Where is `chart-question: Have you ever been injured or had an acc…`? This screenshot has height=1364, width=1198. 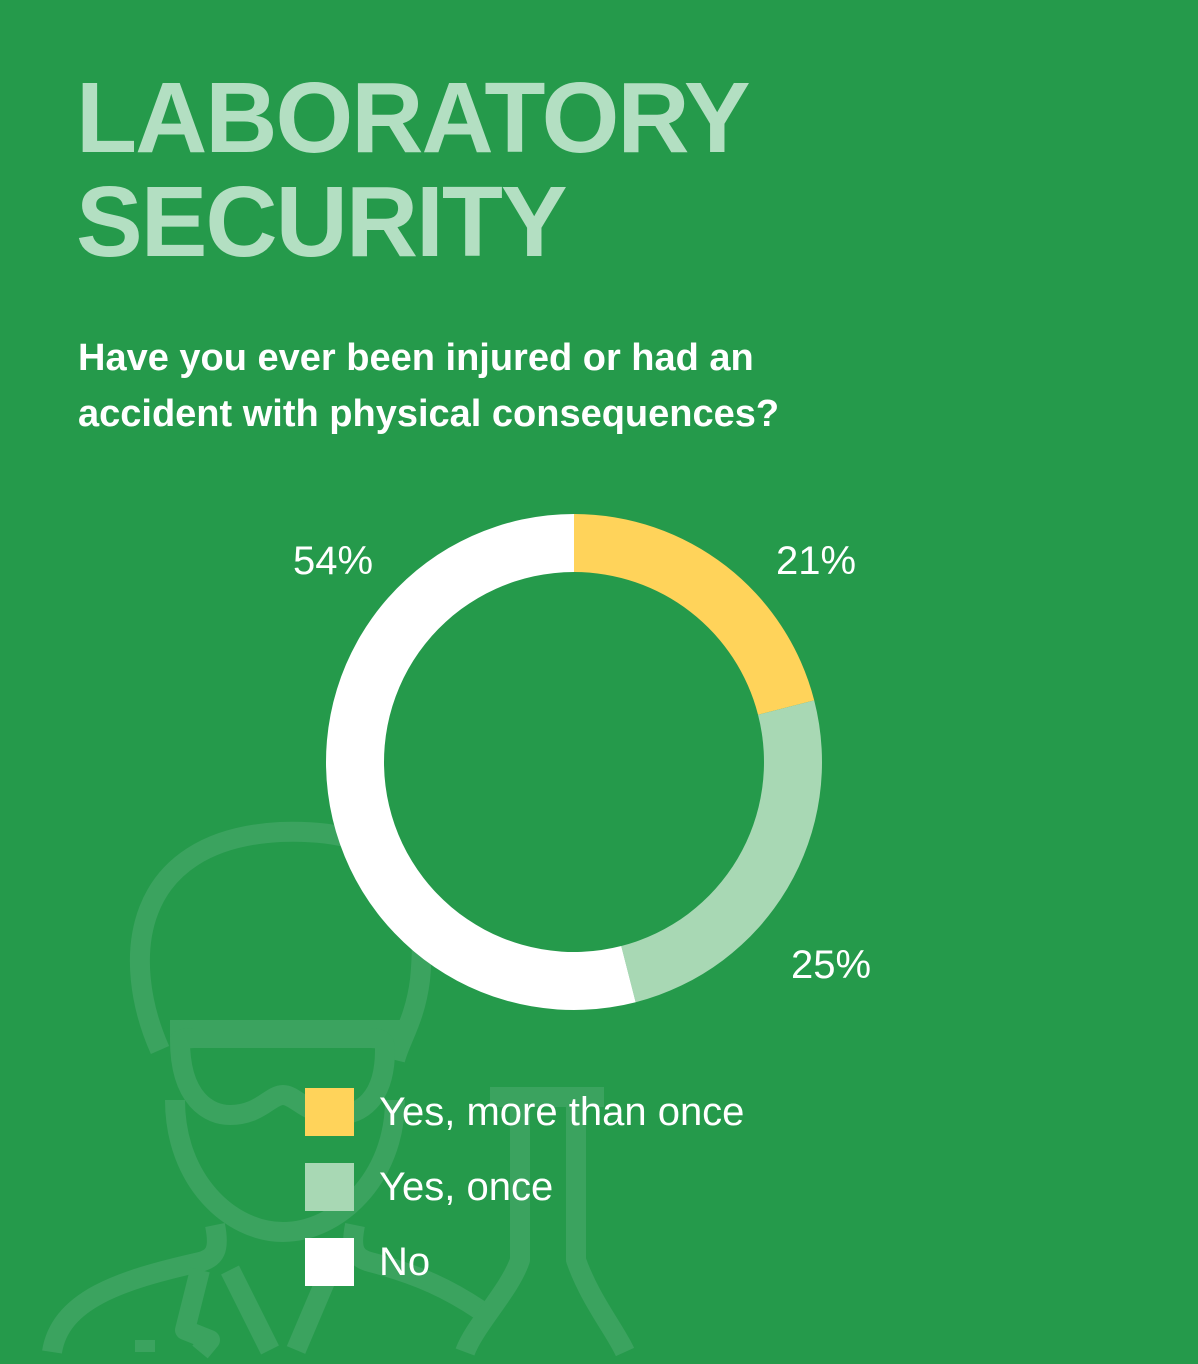 chart-question: Have you ever been injured or had an acc… is located at coordinates (528, 386).